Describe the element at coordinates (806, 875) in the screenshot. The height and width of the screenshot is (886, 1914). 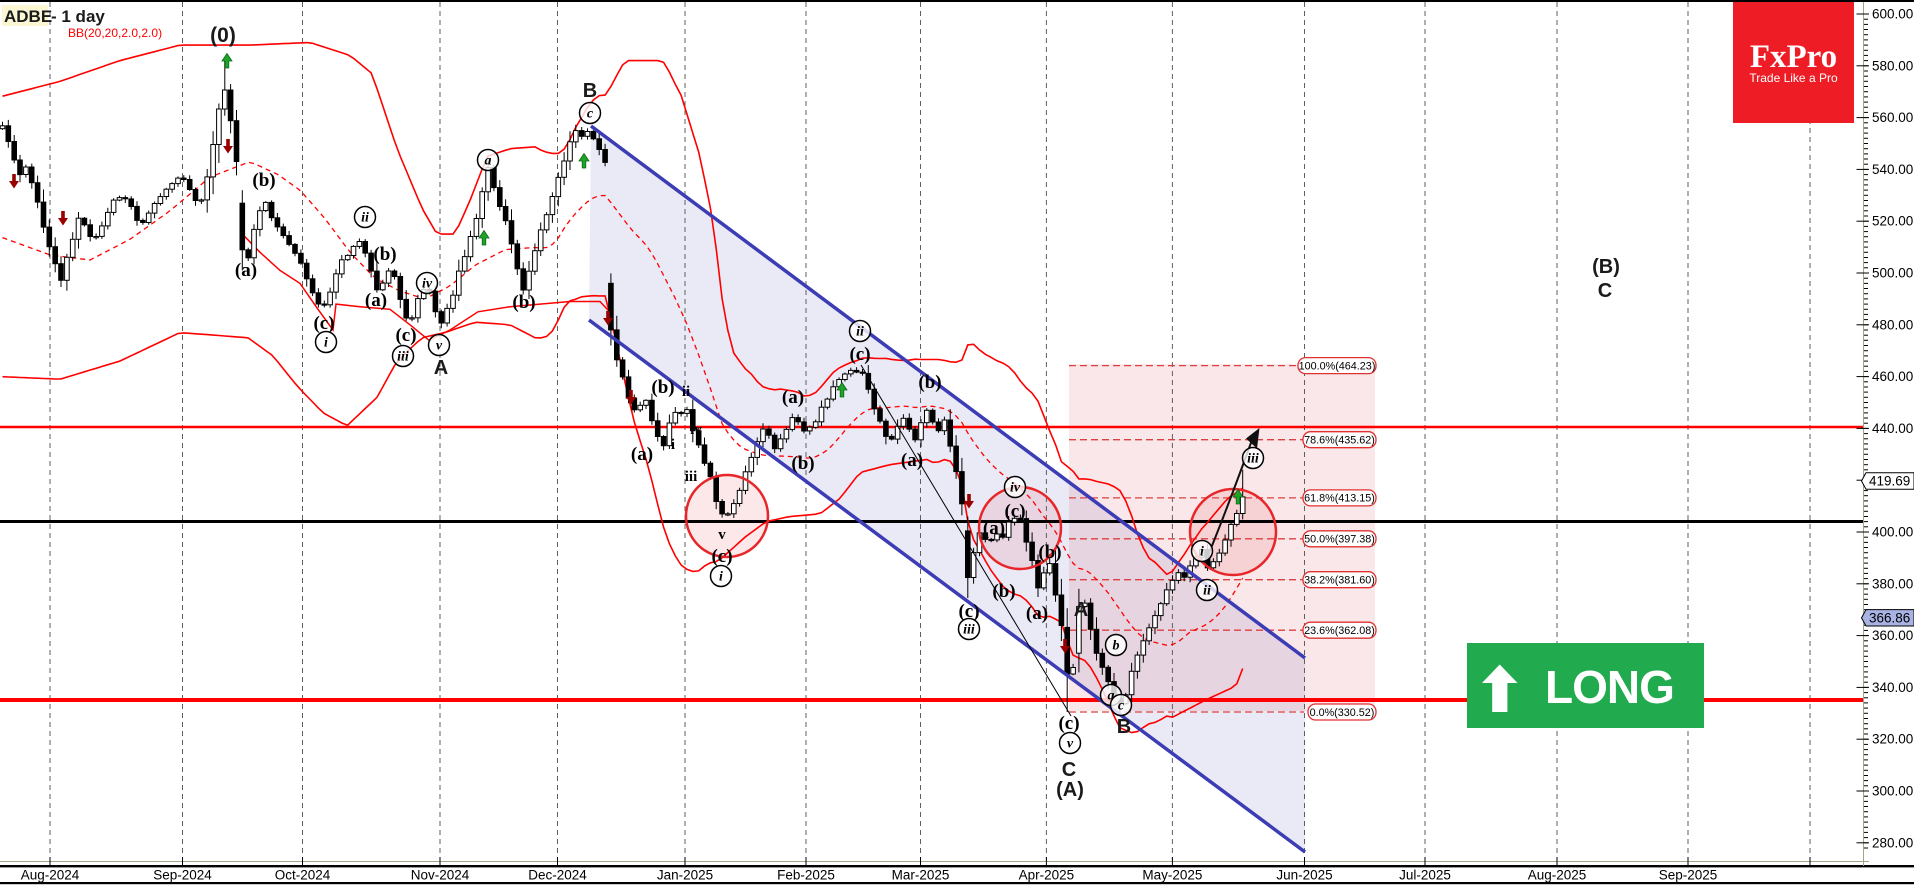
I see `svg-text: Feb-2025` at that location.